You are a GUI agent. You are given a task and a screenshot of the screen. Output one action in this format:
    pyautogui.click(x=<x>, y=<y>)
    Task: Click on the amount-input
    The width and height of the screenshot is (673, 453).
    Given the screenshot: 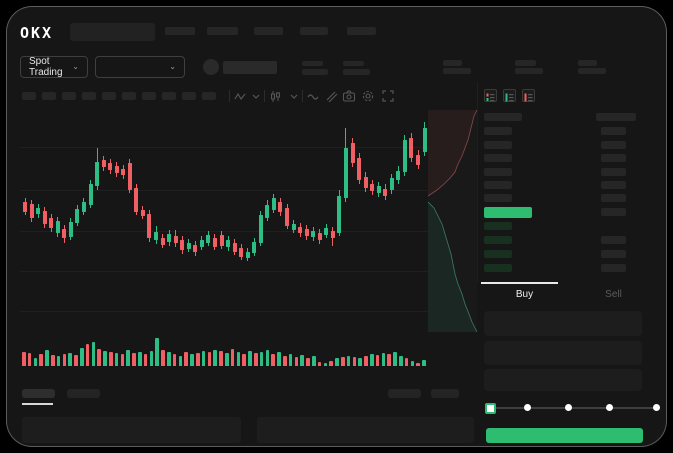 What is the action you would take?
    pyautogui.click(x=563, y=353)
    